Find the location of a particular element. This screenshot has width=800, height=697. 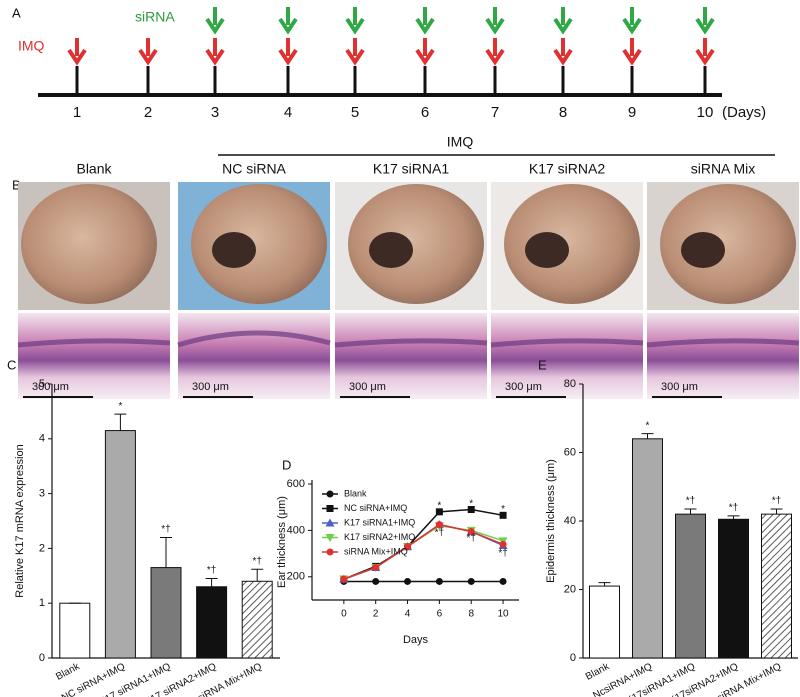

axis-title: Ear thickness (μm) is located at coordinates (282, 542).